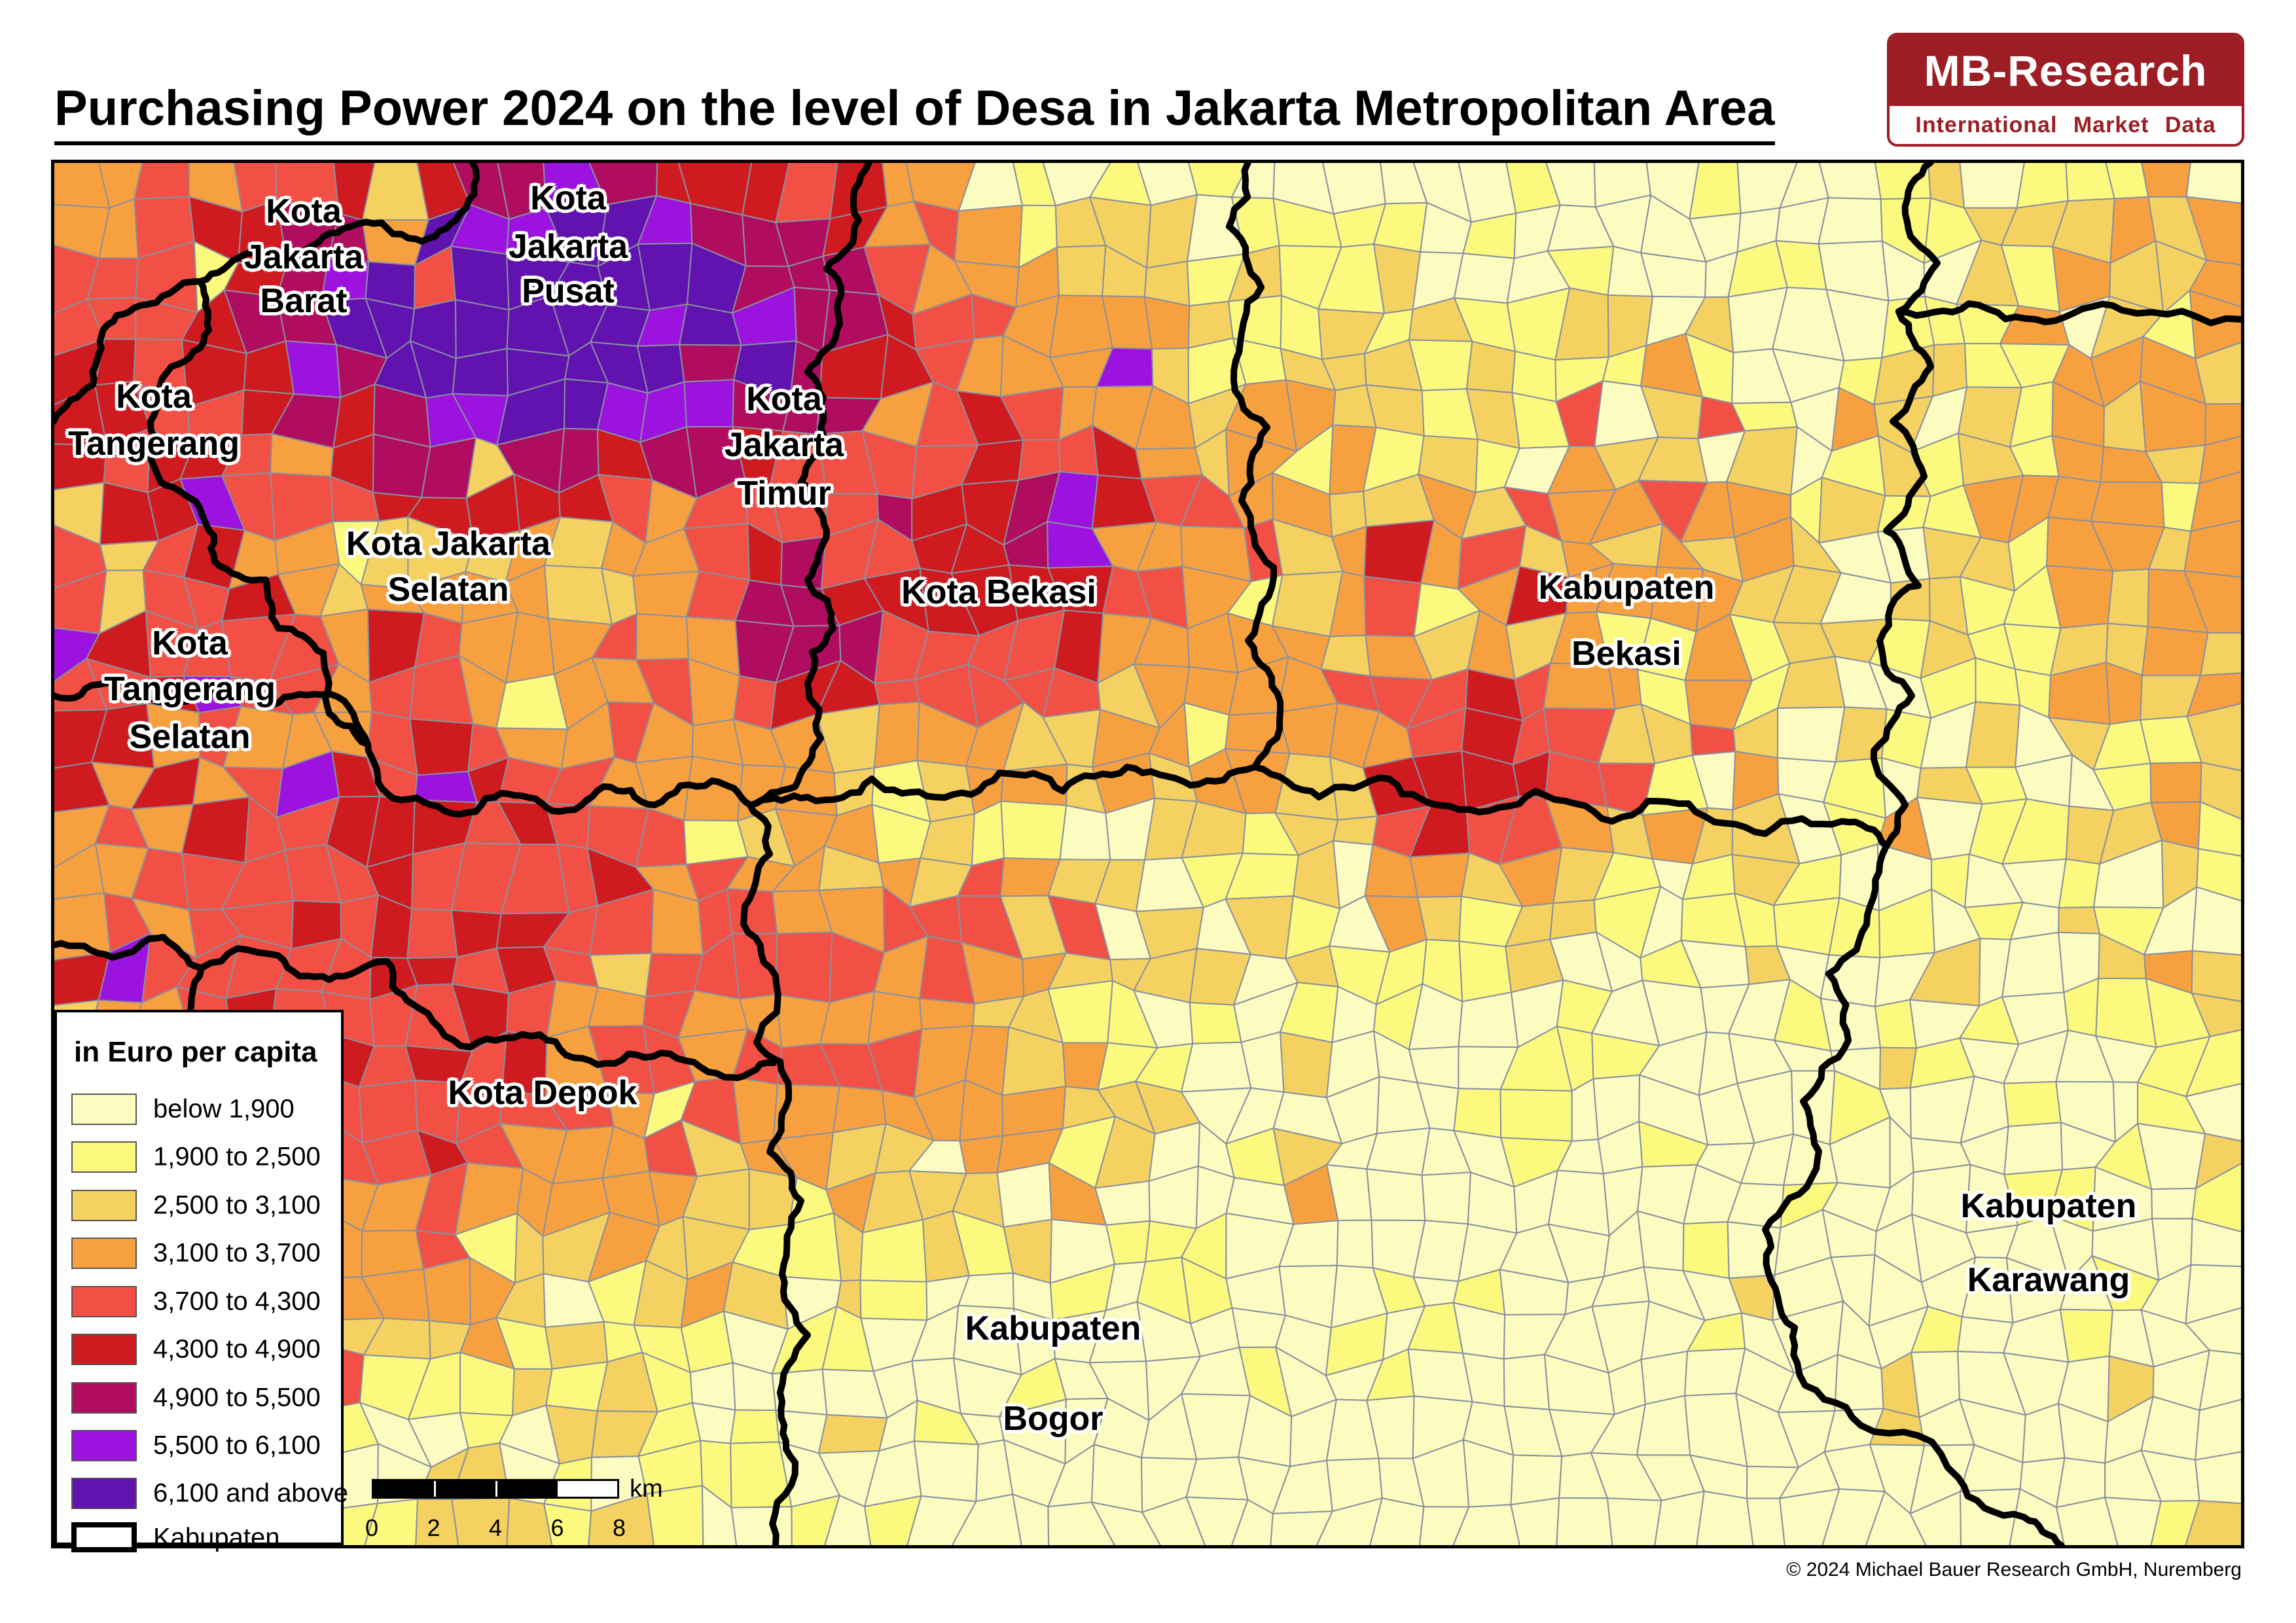 This screenshot has height=1623, width=2296. Describe the element at coordinates (1626, 654) in the screenshot. I see `map-label-kabupaten-bekasi: Bekasi` at that location.